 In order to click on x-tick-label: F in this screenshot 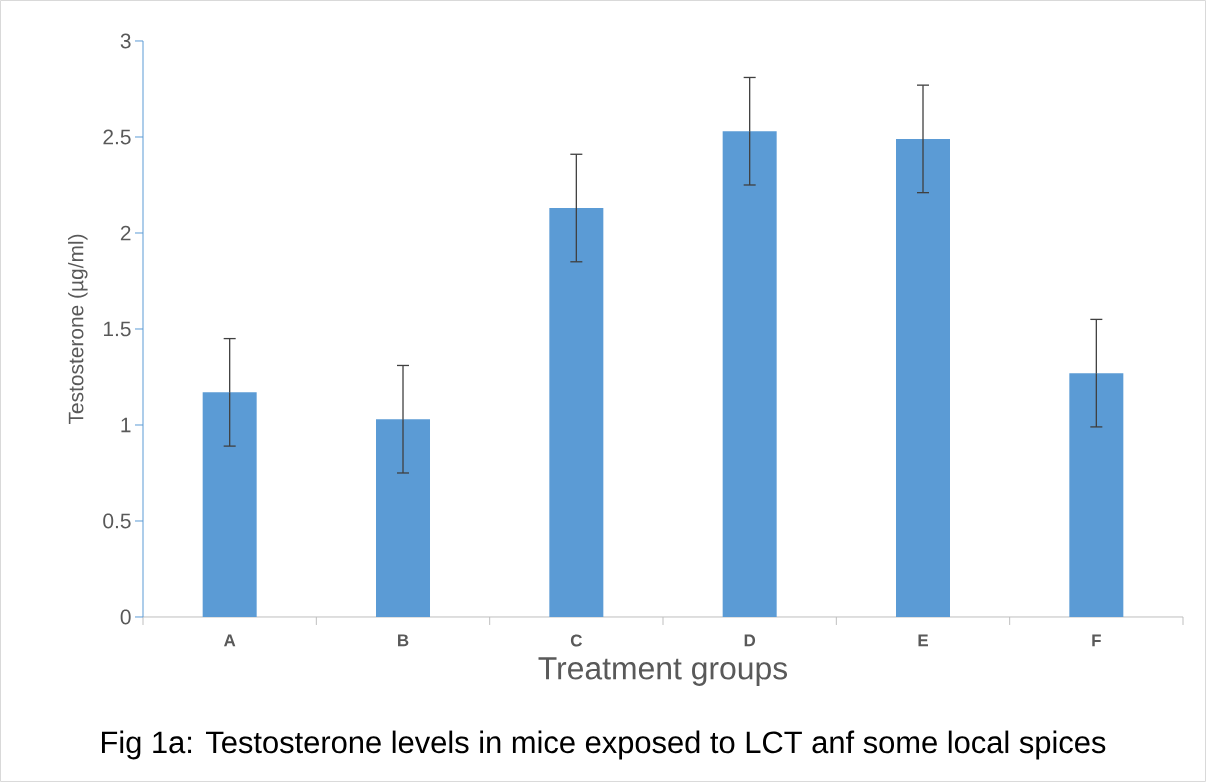, I will do `click(1096, 640)`.